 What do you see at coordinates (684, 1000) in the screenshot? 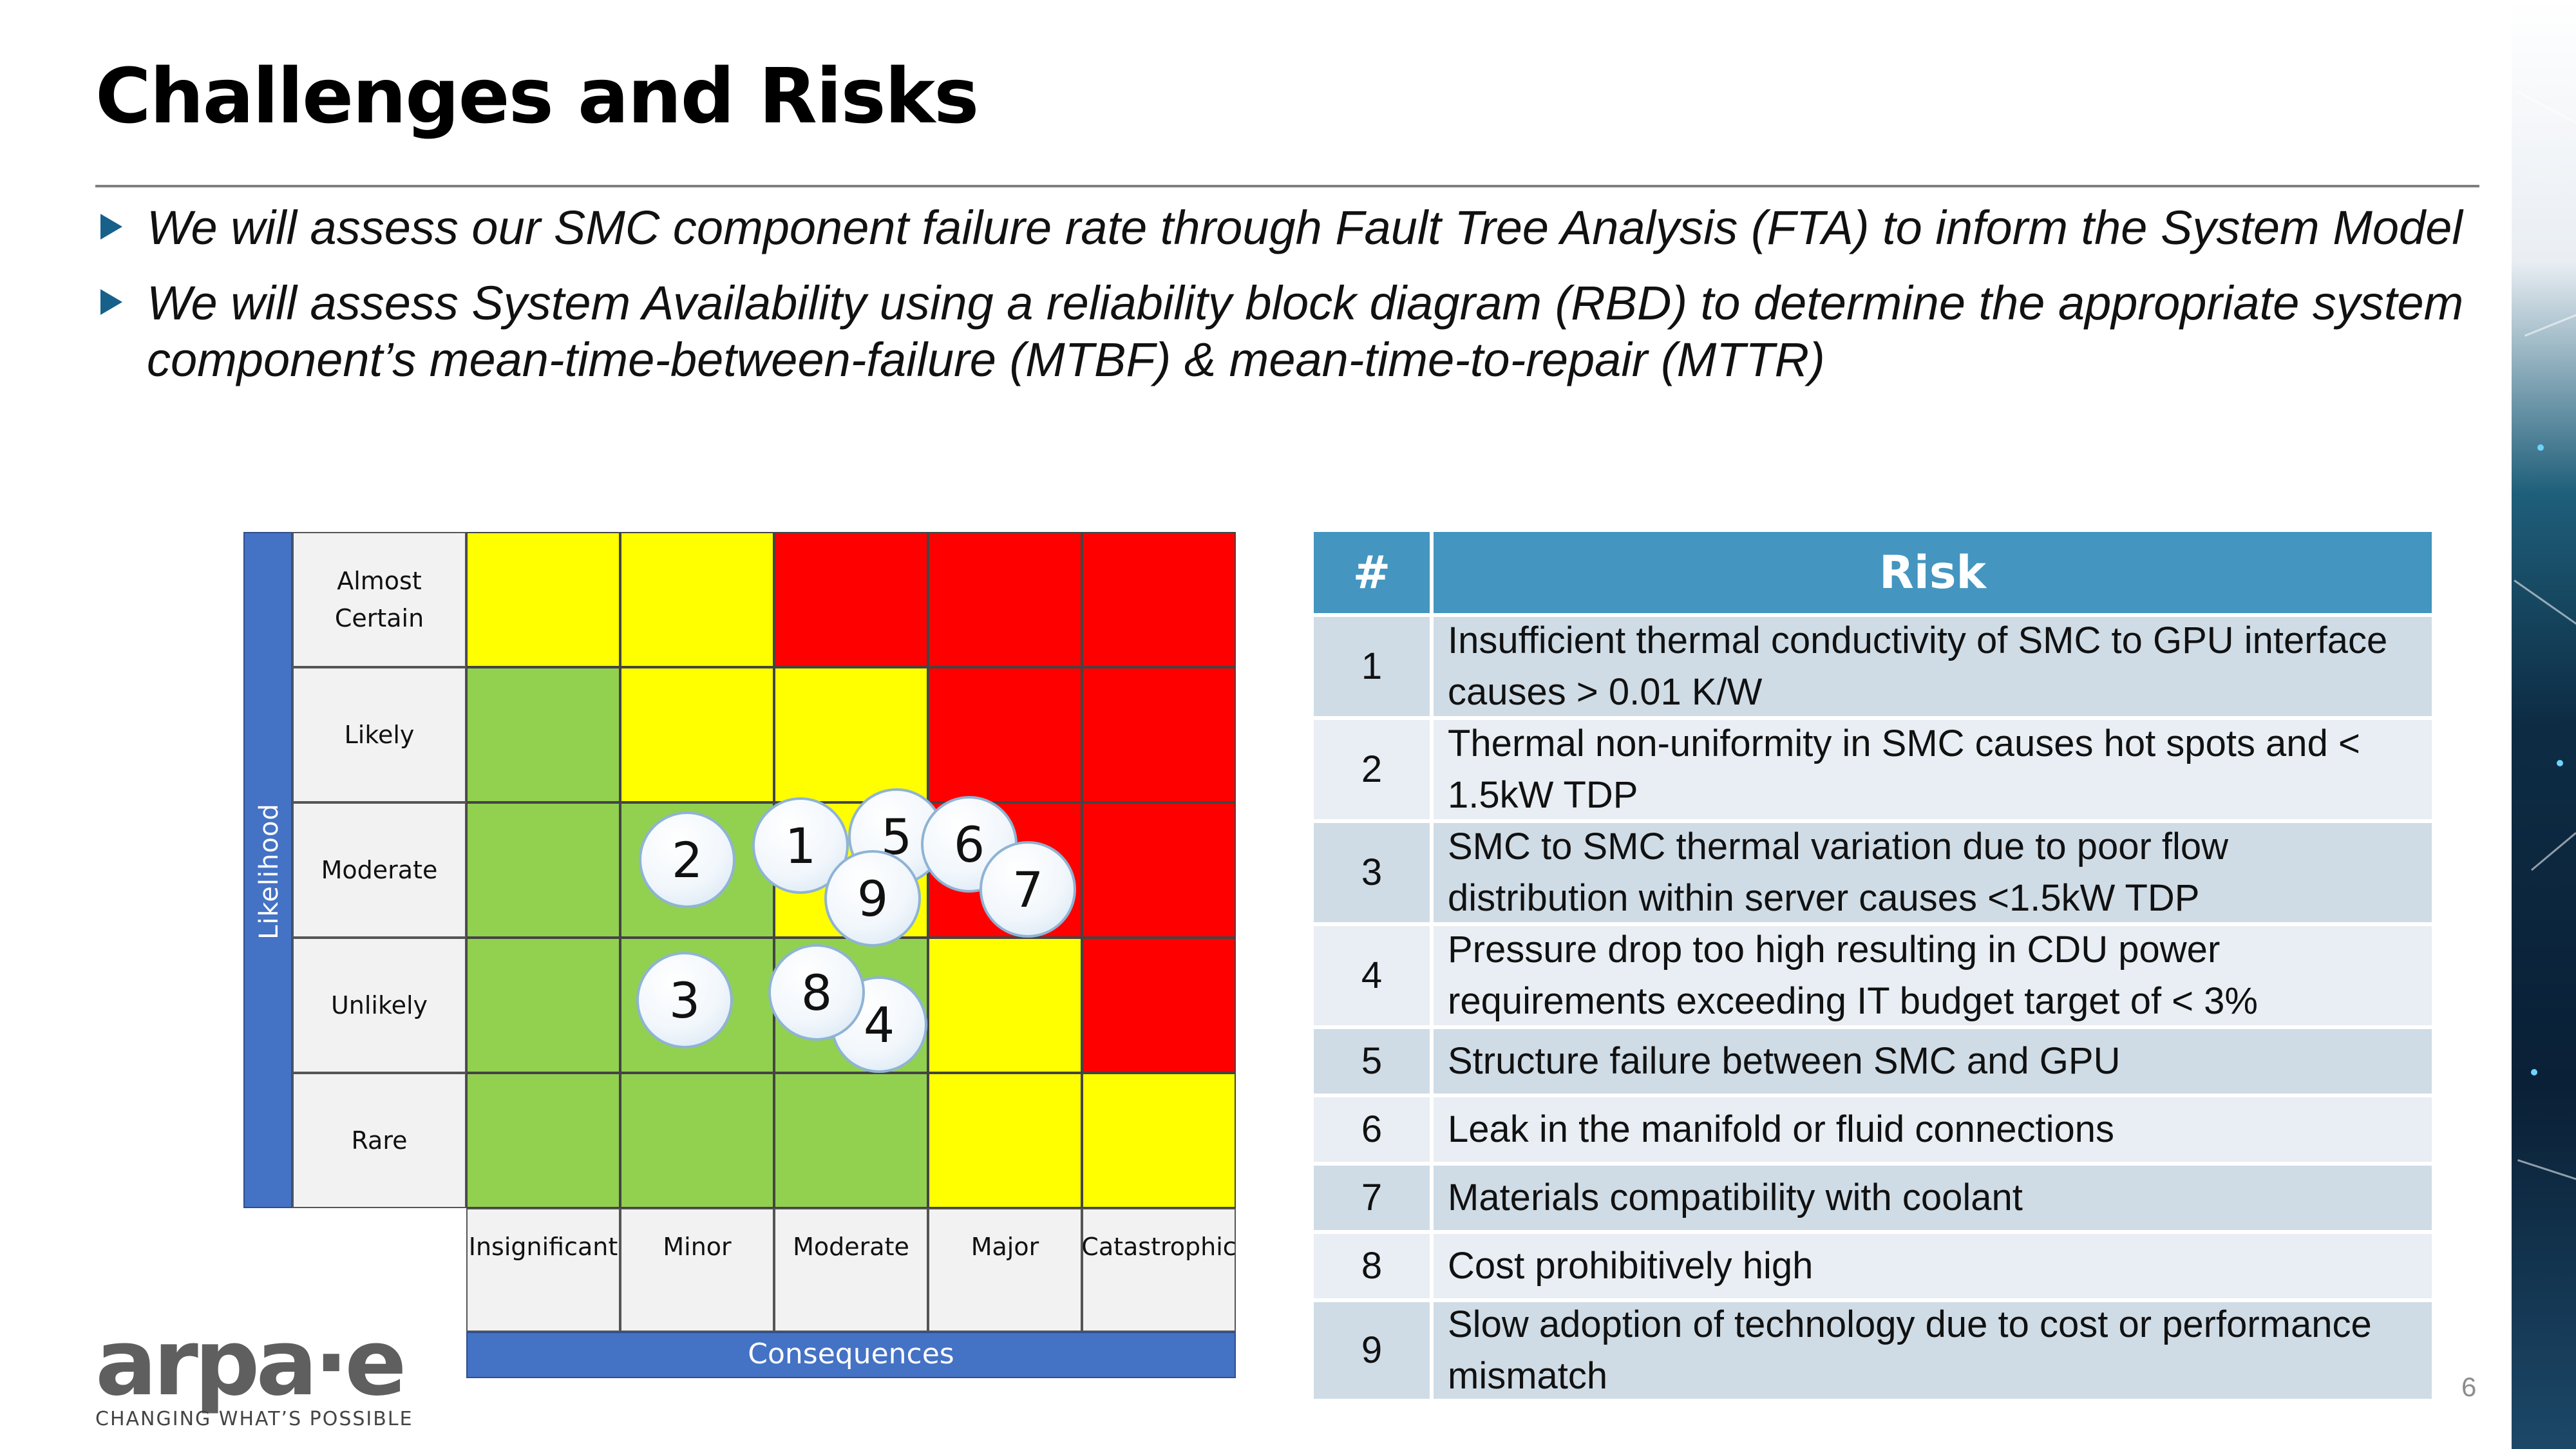
I see `risk-bubble-3: 3` at bounding box center [684, 1000].